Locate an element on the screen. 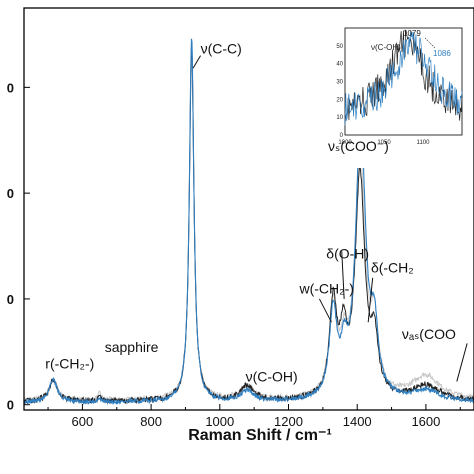  x-tick-label: 1400 is located at coordinates (357, 421).